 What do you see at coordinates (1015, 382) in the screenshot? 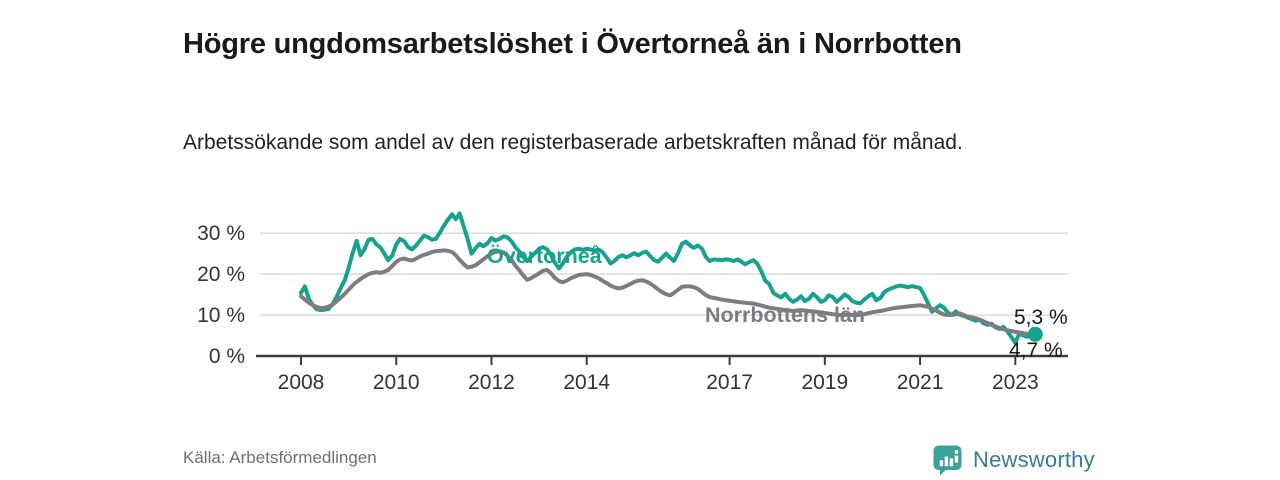
I see `x-tick-label: 2023` at bounding box center [1015, 382].